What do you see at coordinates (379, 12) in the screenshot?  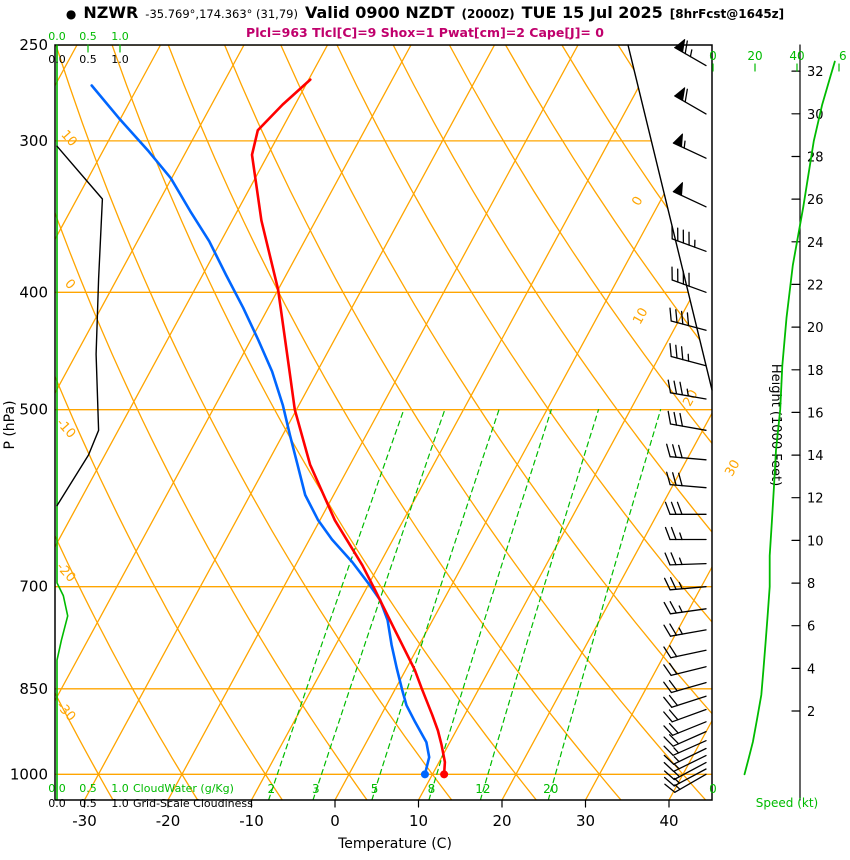 I see `valid-time: Valid 0900 NZDT` at bounding box center [379, 12].